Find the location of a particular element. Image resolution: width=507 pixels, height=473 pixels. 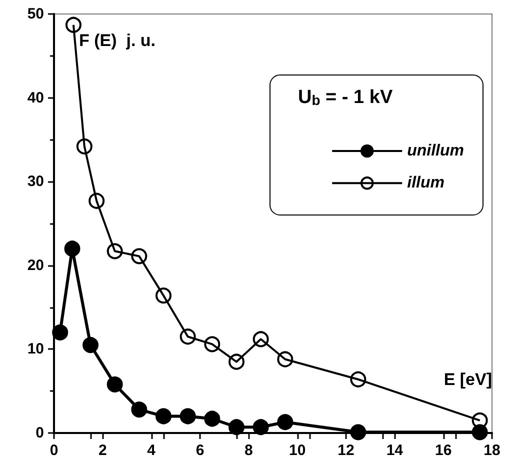

x-tick-label: 2 is located at coordinates (102, 450).